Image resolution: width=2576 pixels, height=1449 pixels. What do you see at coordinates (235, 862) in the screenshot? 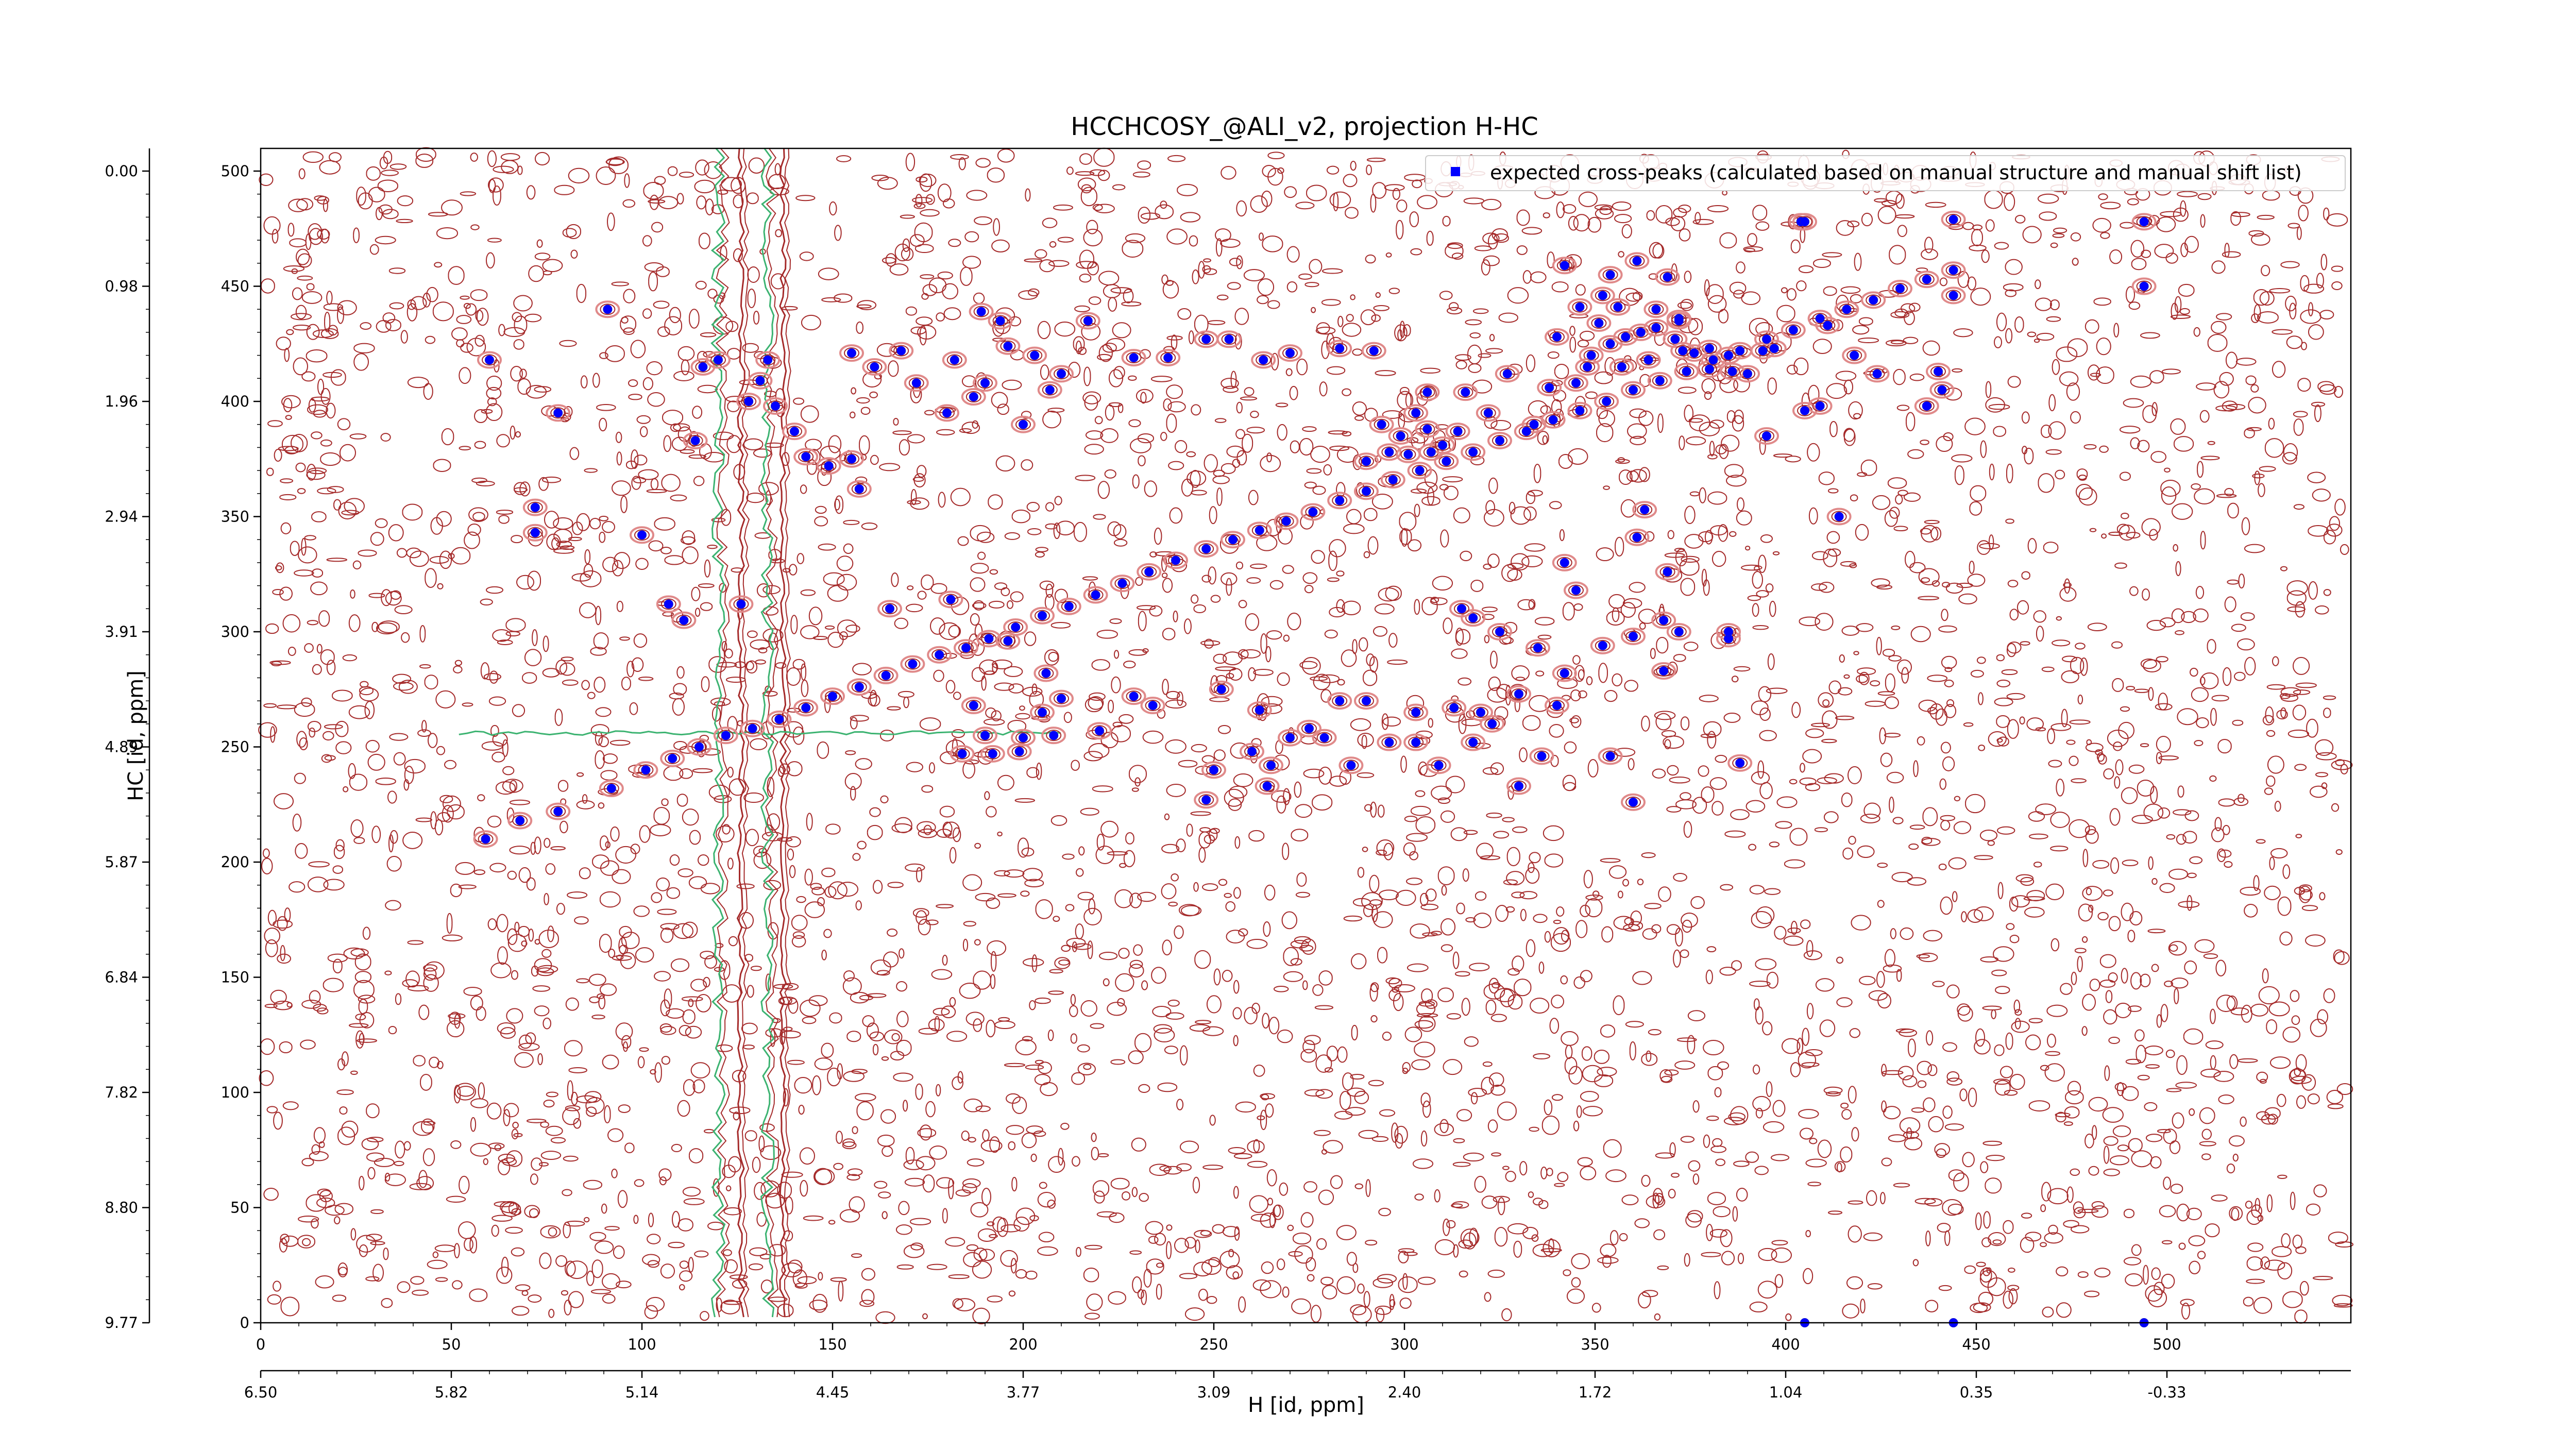
I see `y-tick-label: 200` at bounding box center [235, 862].